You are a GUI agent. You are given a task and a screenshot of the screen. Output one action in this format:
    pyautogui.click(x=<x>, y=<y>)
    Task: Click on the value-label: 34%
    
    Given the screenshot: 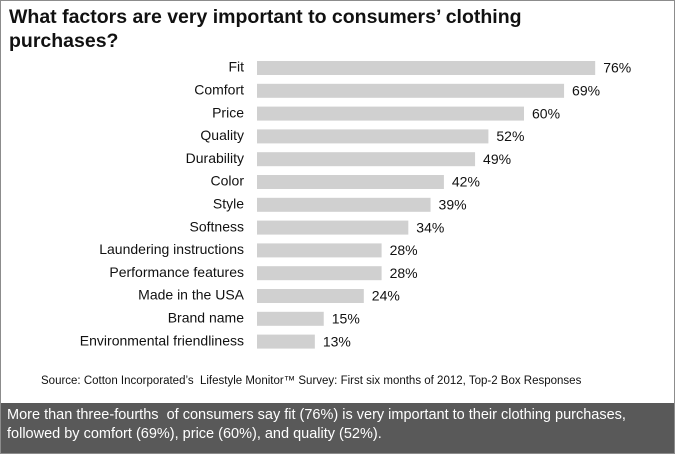 What is the action you would take?
    pyautogui.click(x=430, y=227)
    